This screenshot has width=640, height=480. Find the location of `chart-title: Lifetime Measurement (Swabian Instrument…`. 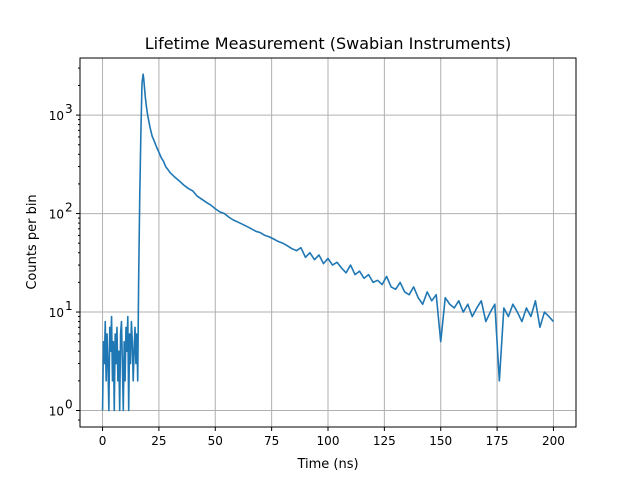

chart-title: Lifetime Measurement (Swabian Instrument… is located at coordinates (328, 43).